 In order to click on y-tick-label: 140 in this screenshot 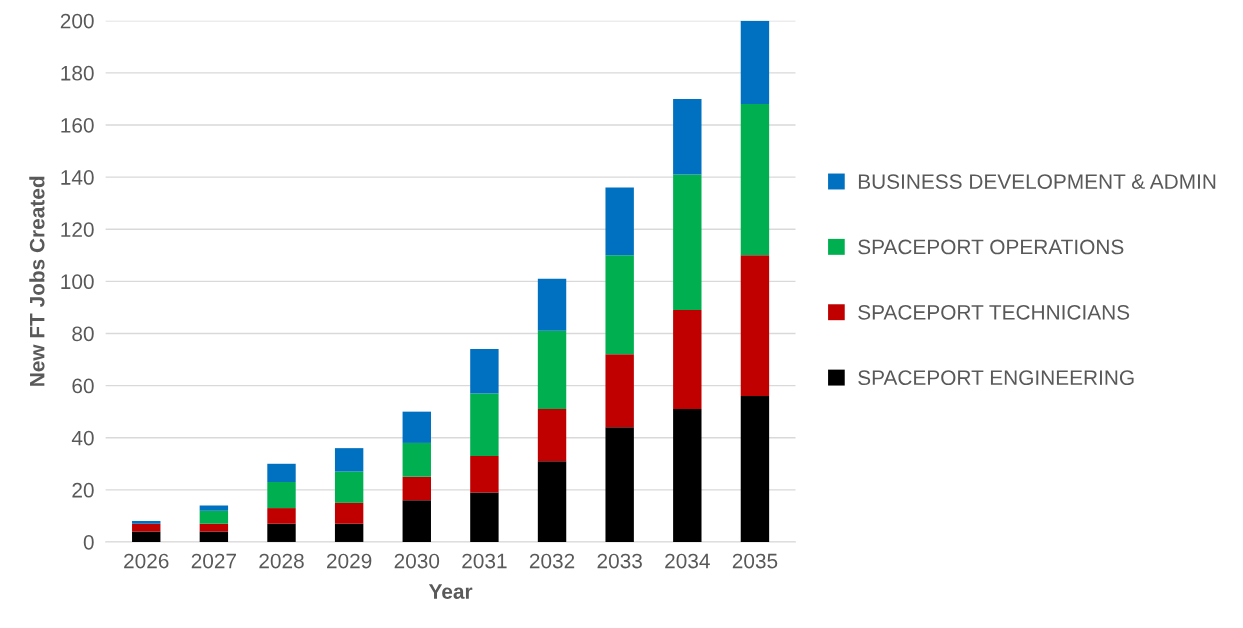, I will do `click(77, 177)`.